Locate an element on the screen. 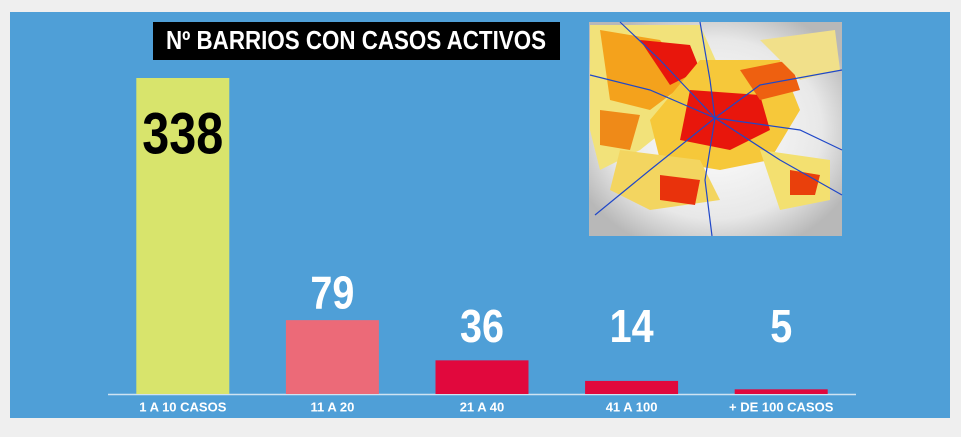 This screenshot has width=961, height=437. title-box is located at coordinates (356, 41).